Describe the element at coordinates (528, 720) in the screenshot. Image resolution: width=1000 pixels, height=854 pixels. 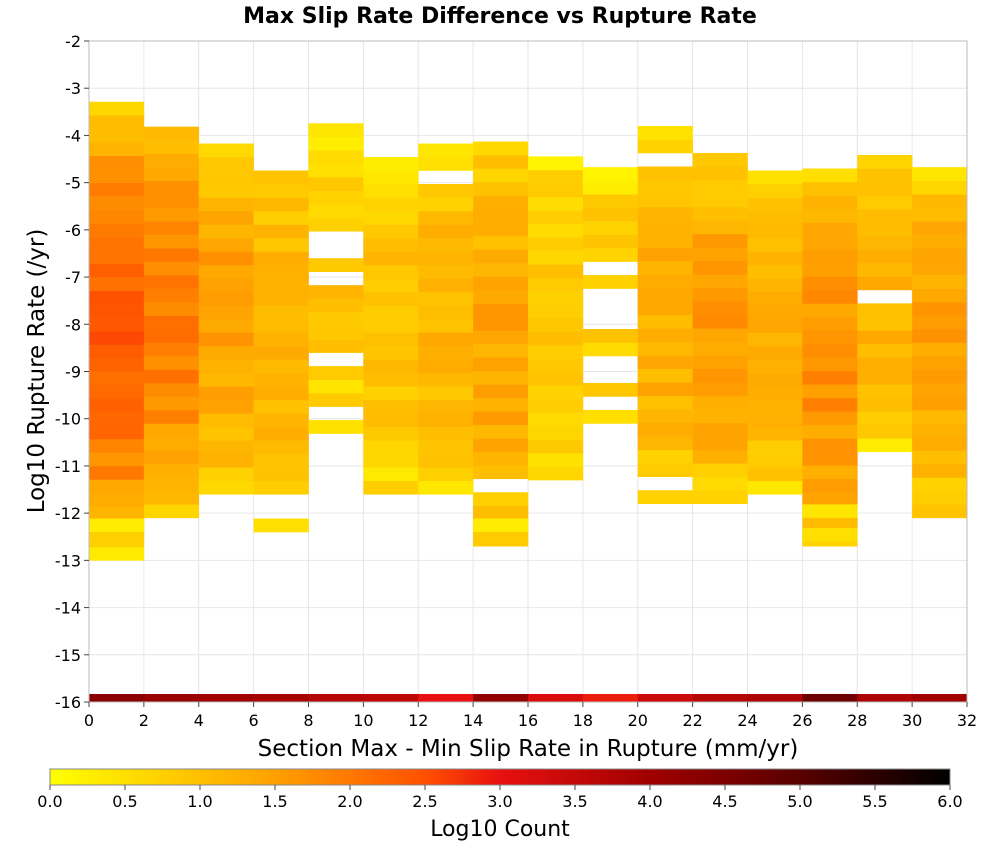
I see `x-tick-label: 16` at that location.